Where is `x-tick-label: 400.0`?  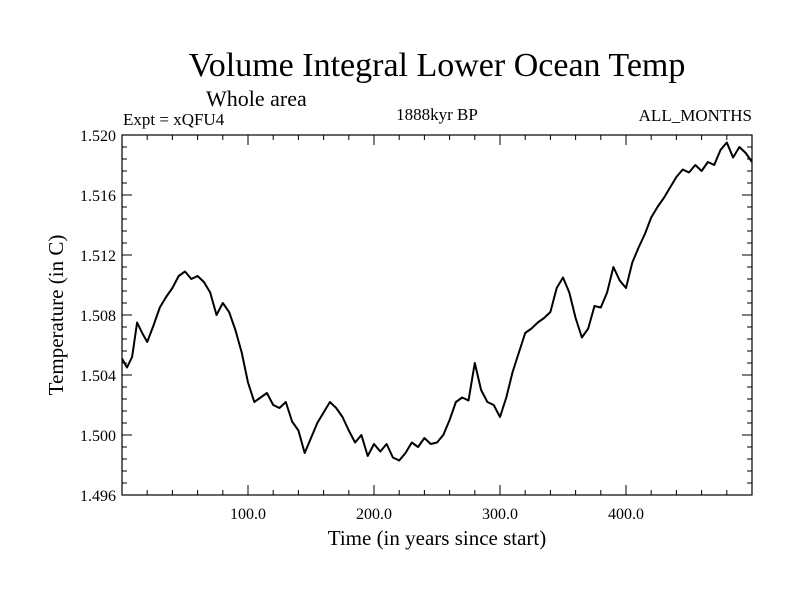
x-tick-label: 400.0 is located at coordinates (626, 514).